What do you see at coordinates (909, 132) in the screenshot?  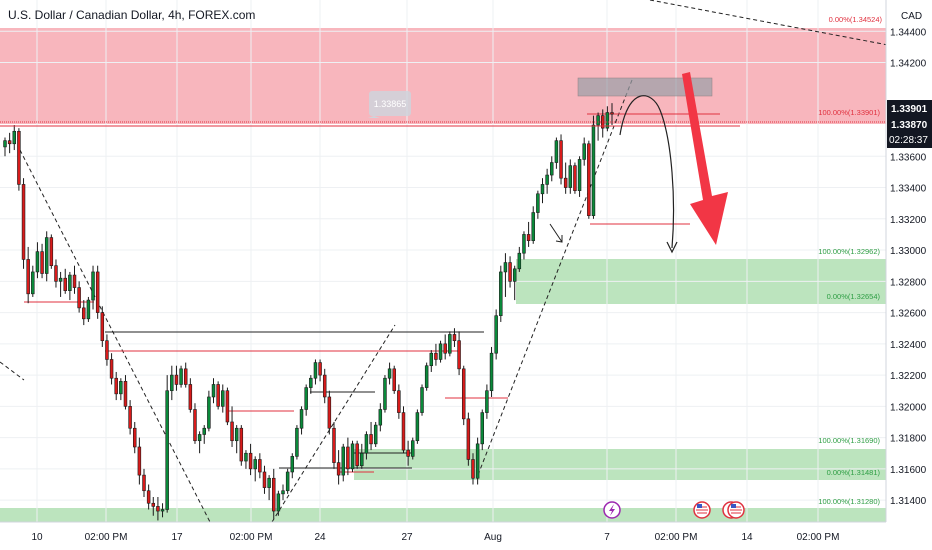 I see `bid-price-badge` at bounding box center [909, 132].